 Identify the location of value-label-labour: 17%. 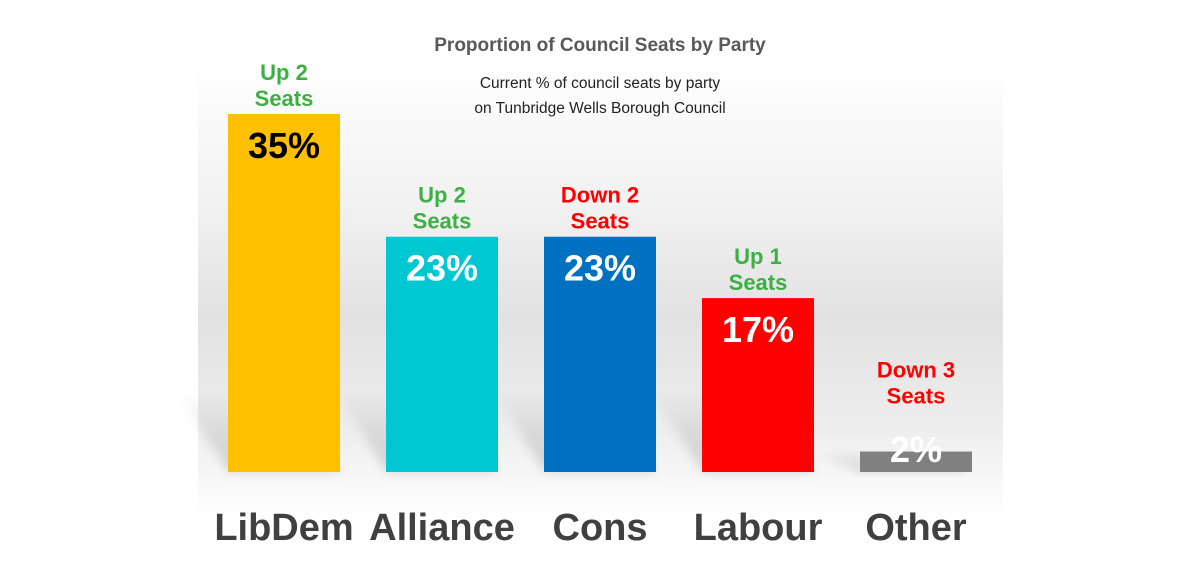
(758, 329).